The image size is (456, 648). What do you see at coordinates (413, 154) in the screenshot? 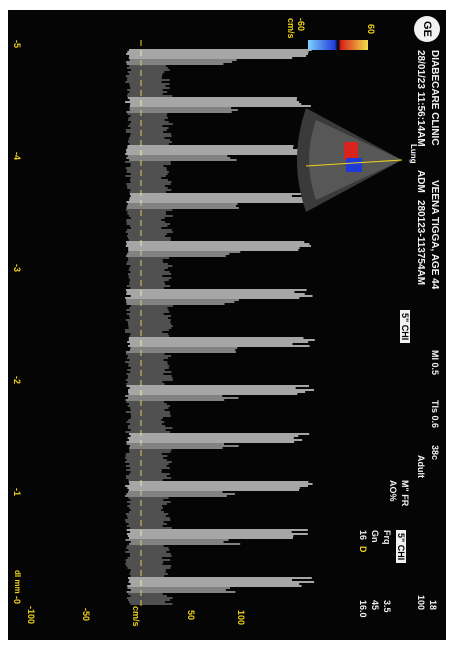
I see `probe-label: Lung` at bounding box center [413, 154].